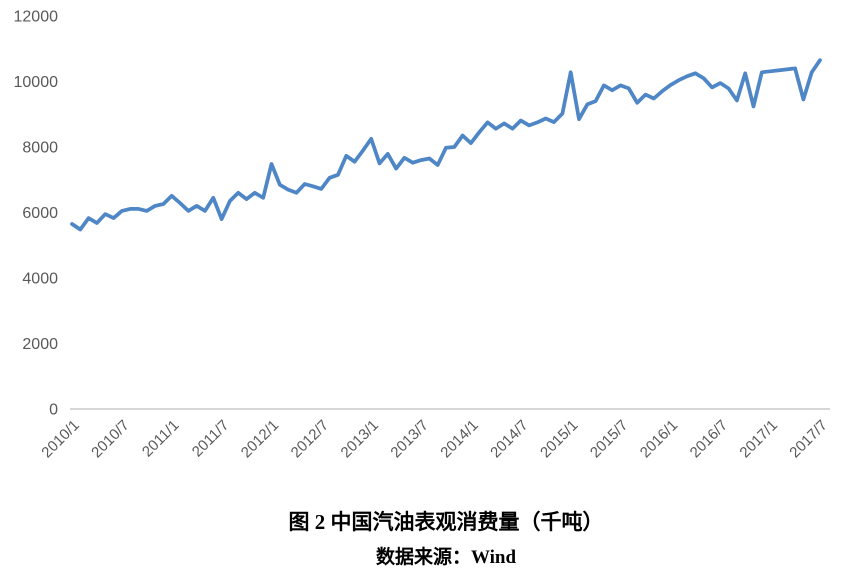 The image size is (843, 588). Describe the element at coordinates (446, 522) in the screenshot. I see `figure-caption: 图 2 中国汽油表观消费量（千吨）` at that location.